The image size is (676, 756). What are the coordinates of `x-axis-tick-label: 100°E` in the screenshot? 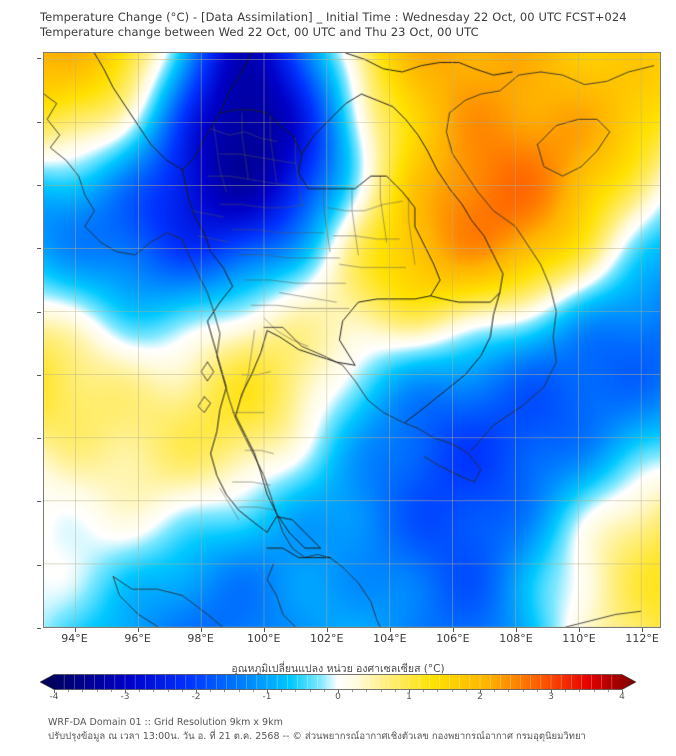 It's located at (263, 638).